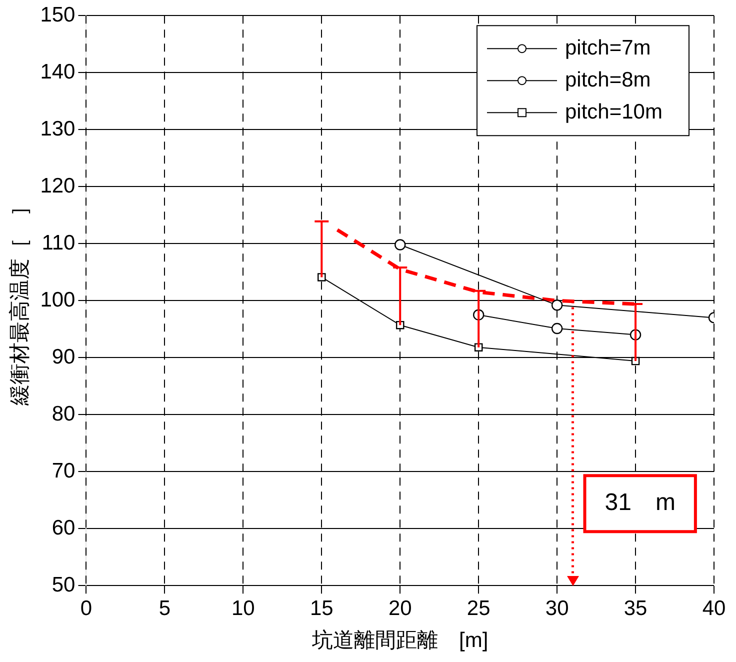 Image resolution: width=736 pixels, height=662 pixels. I want to click on x-tick-label: 5, so click(164, 608).